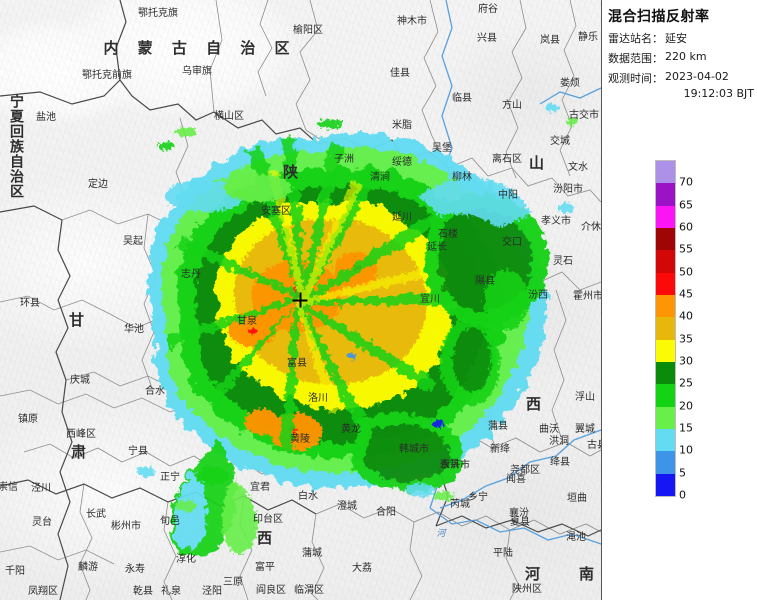 This screenshot has height=600, width=757. What do you see at coordinates (587, 296) in the screenshot?
I see `map-label: 霍州市` at bounding box center [587, 296].